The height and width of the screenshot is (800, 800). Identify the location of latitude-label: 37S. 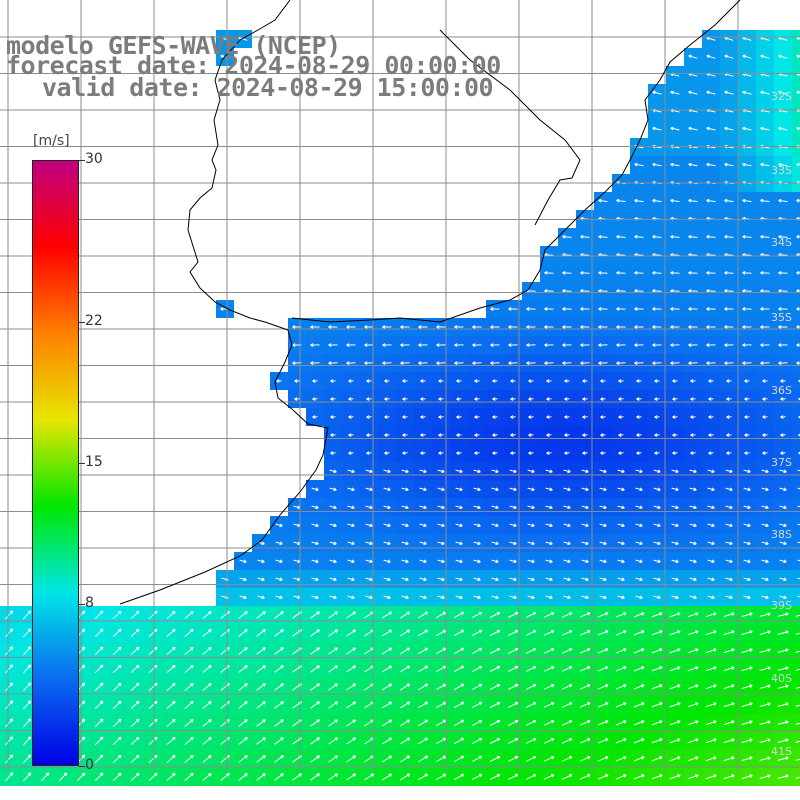
(781, 462).